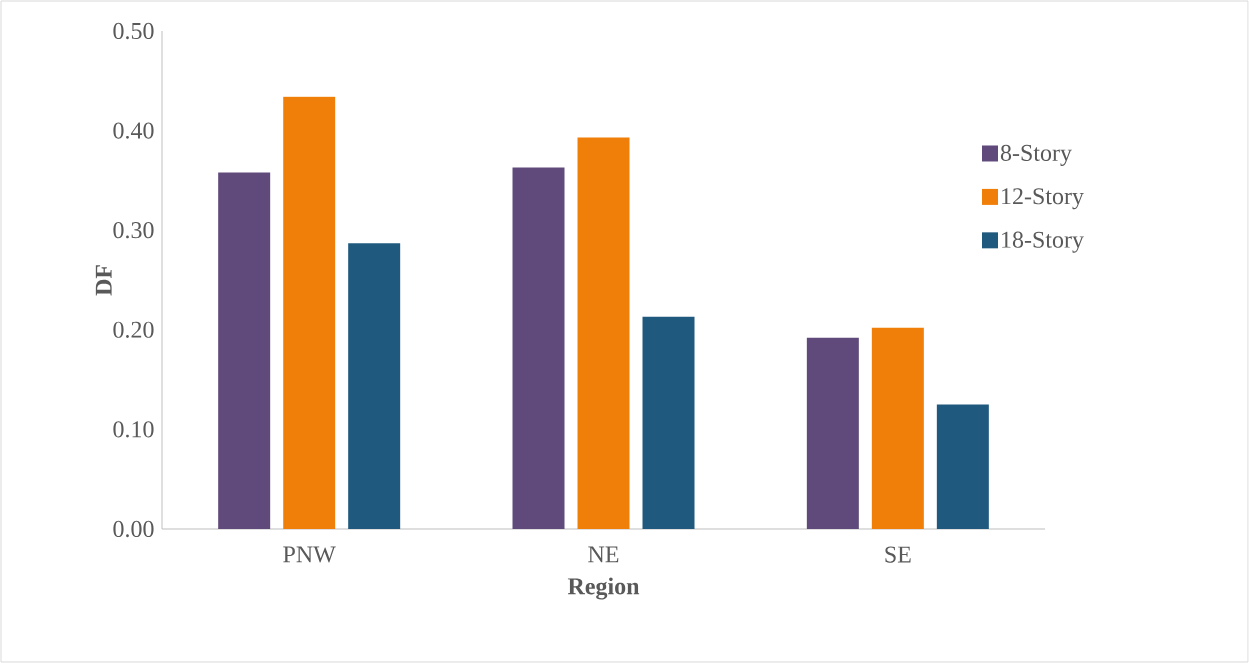  What do you see at coordinates (603, 554) in the screenshot?
I see `x-tick-label: NE` at bounding box center [603, 554].